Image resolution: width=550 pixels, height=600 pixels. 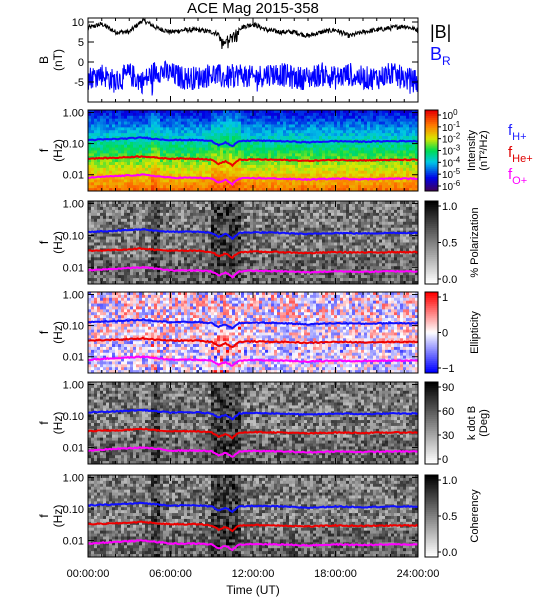 I want to click on y-tick-label: 0, so click(x=81, y=63).